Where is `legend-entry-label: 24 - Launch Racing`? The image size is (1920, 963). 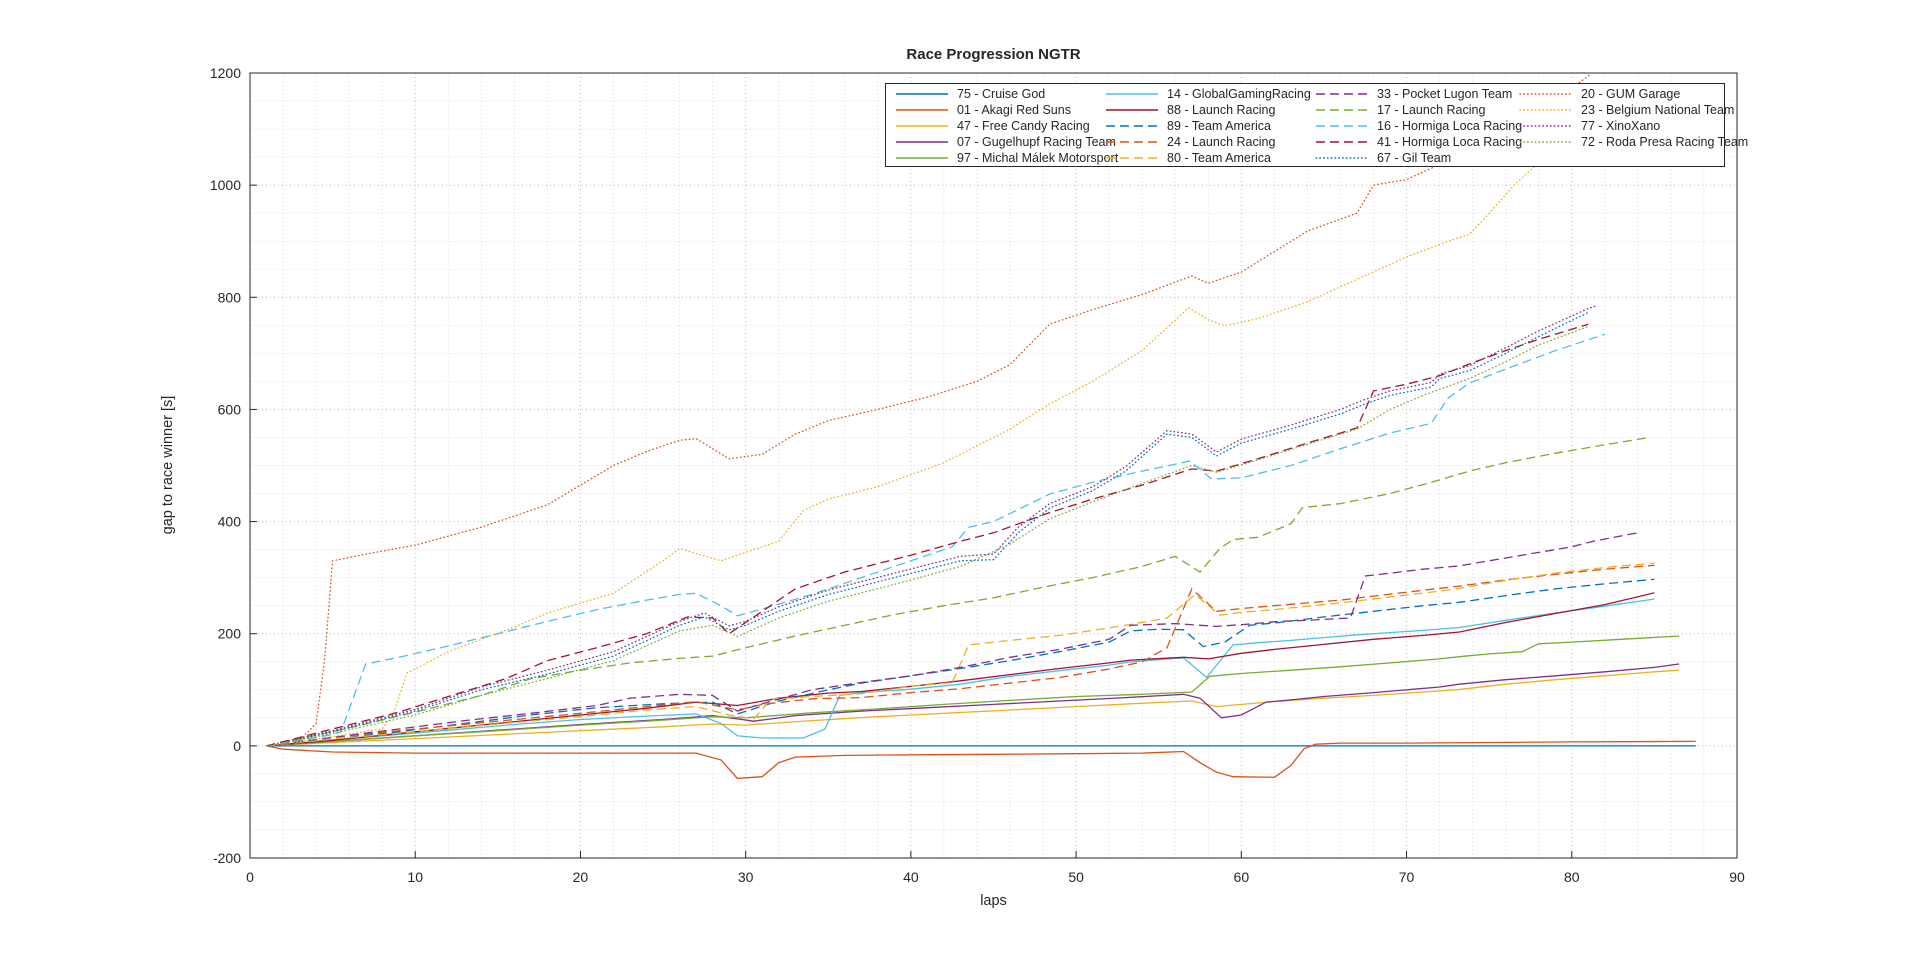
legend-entry-label: 24 - Launch Racing is located at coordinates (1221, 142).